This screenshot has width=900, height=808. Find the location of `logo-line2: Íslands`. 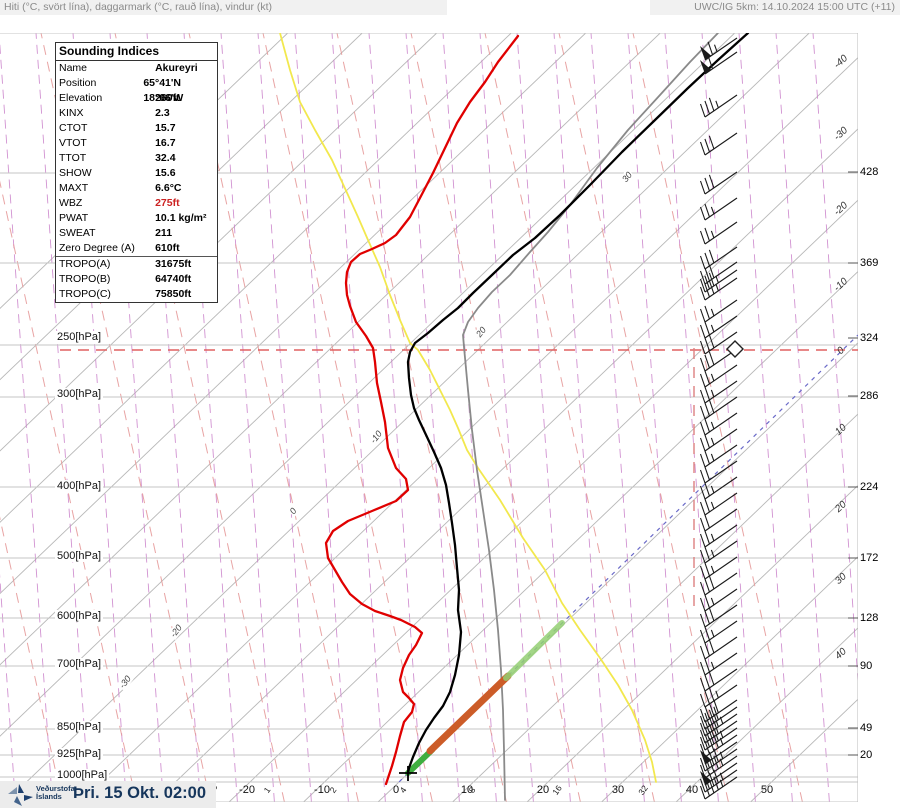

logo-line2: Íslands is located at coordinates (49, 796).